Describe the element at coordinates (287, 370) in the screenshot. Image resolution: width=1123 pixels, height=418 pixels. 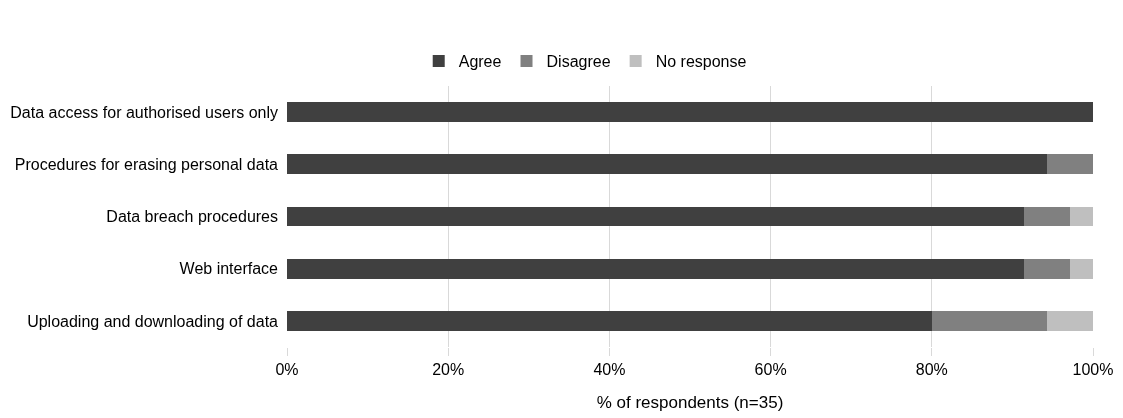
I see `x-tick-label: 0%` at that location.